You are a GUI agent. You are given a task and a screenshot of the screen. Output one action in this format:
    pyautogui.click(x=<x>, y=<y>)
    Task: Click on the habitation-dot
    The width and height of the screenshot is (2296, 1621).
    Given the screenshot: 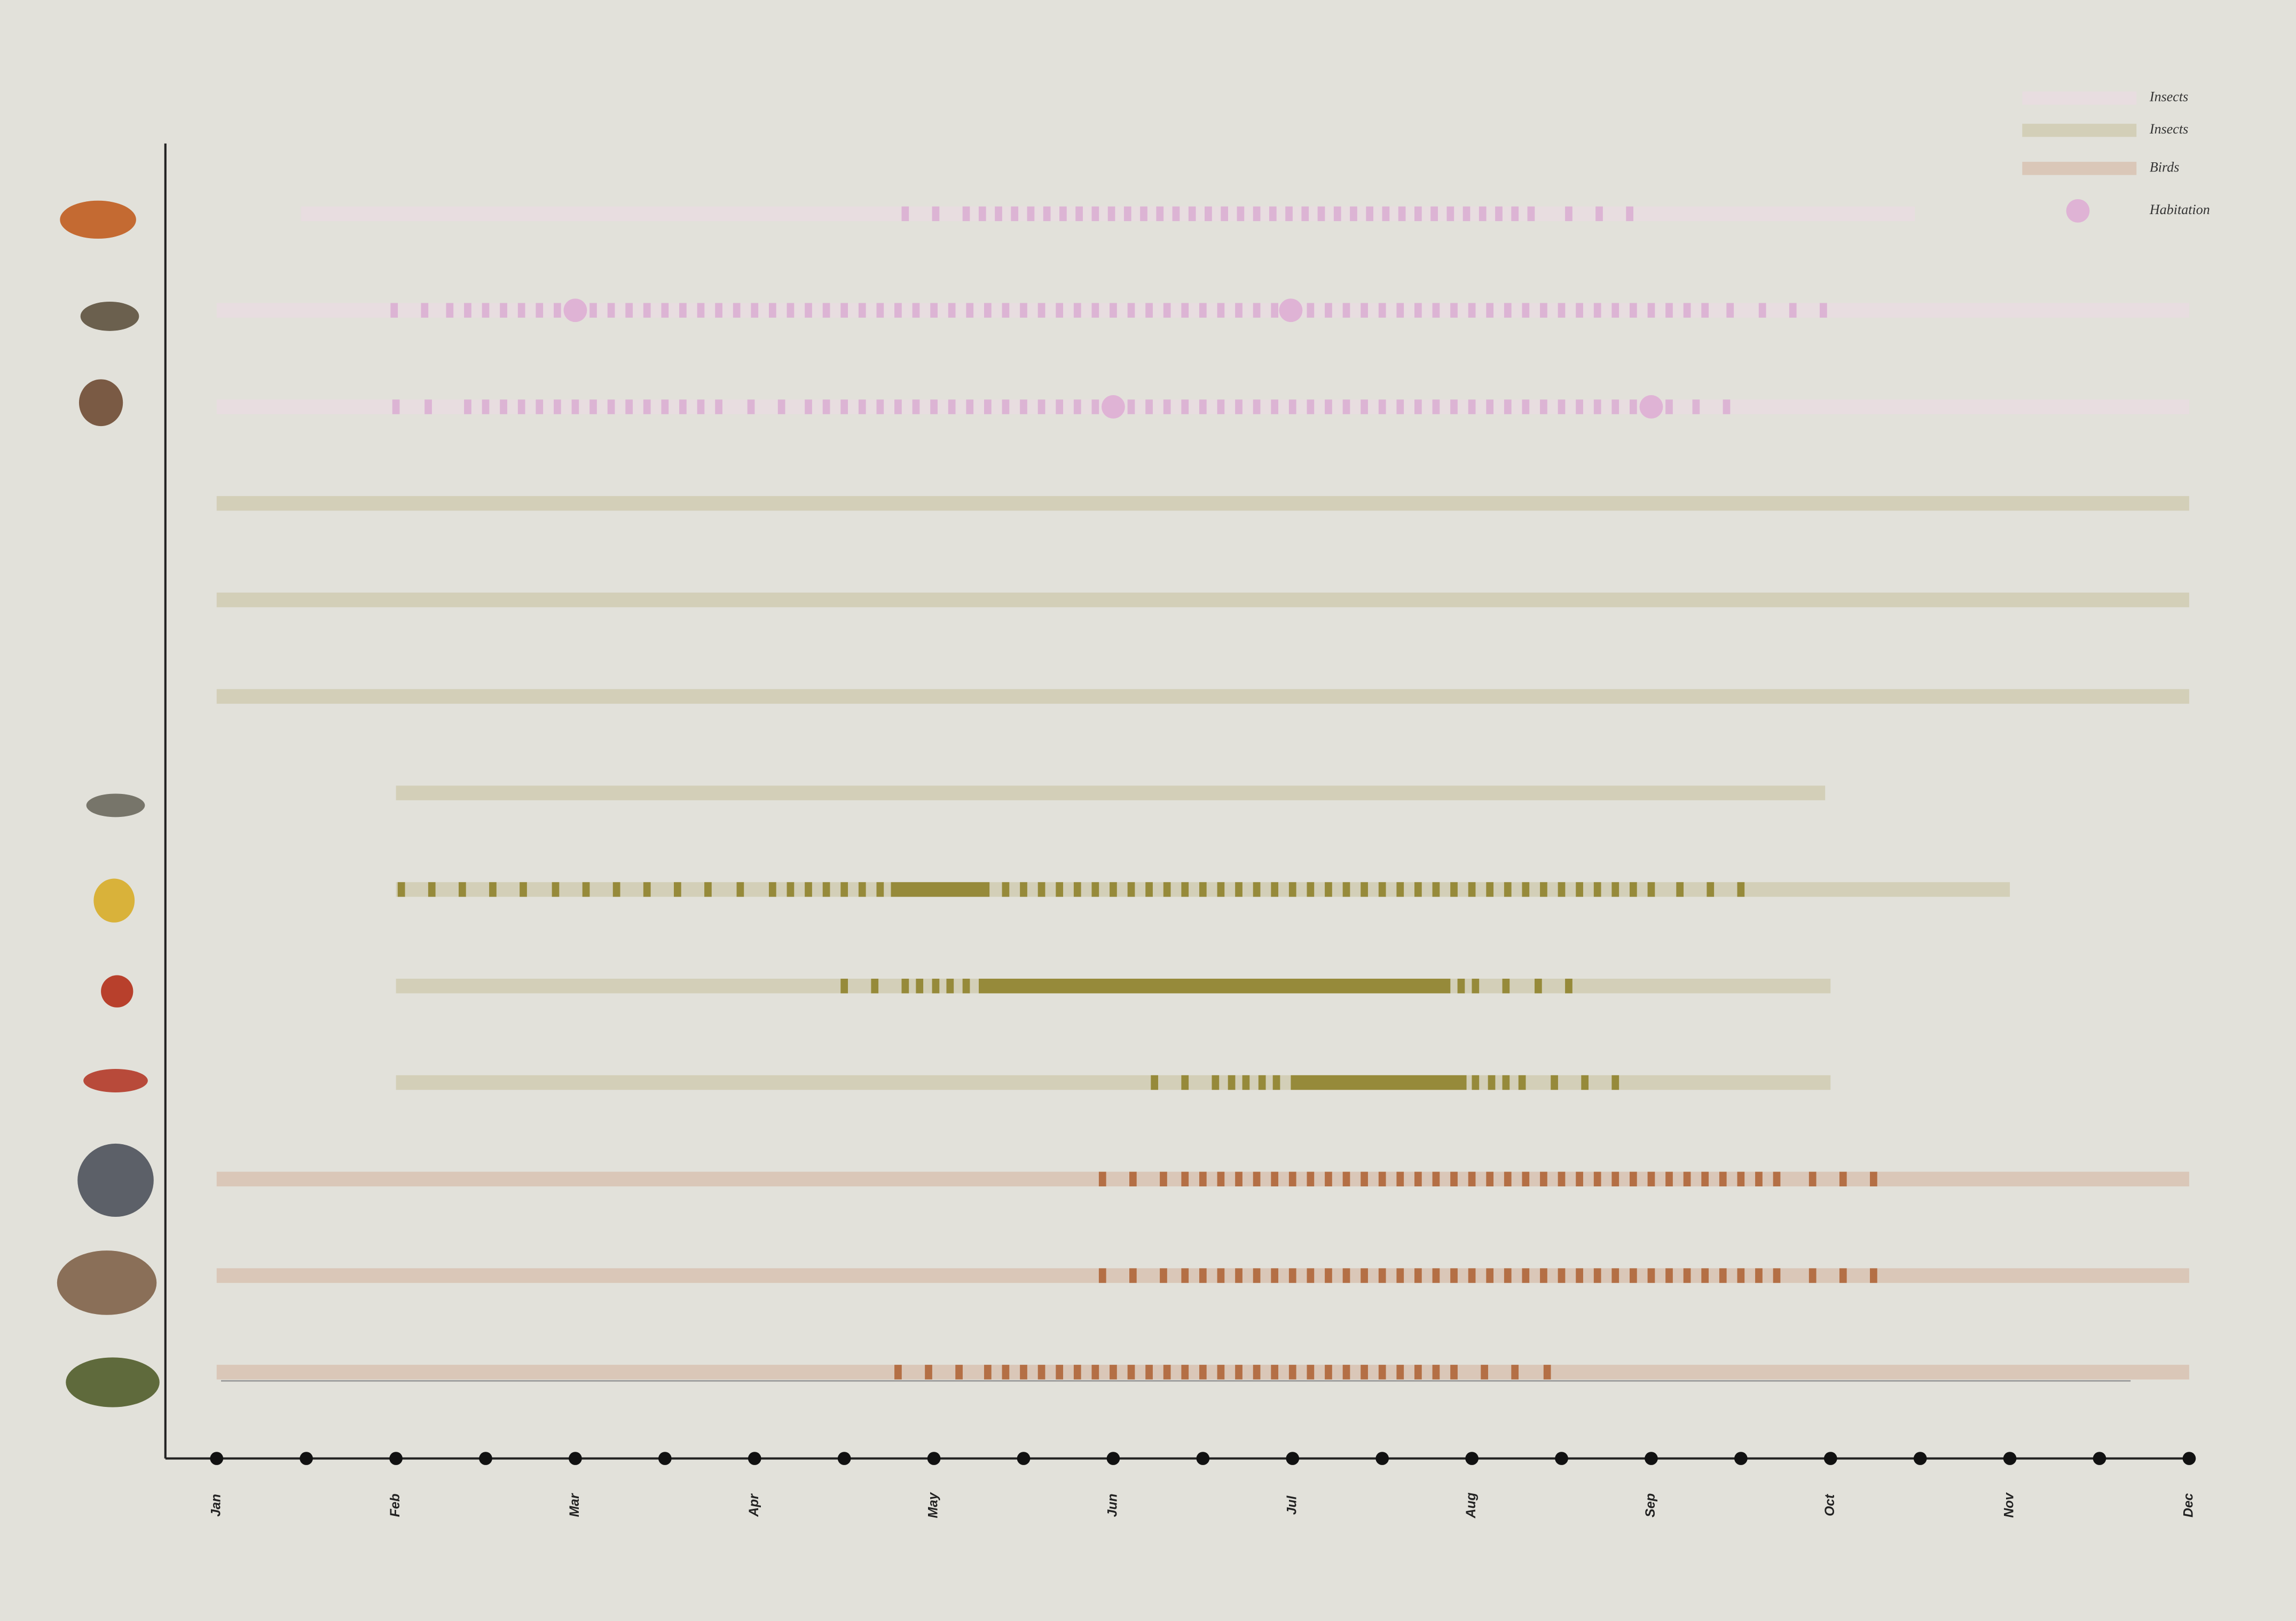 What is the action you would take?
    pyautogui.click(x=1651, y=407)
    